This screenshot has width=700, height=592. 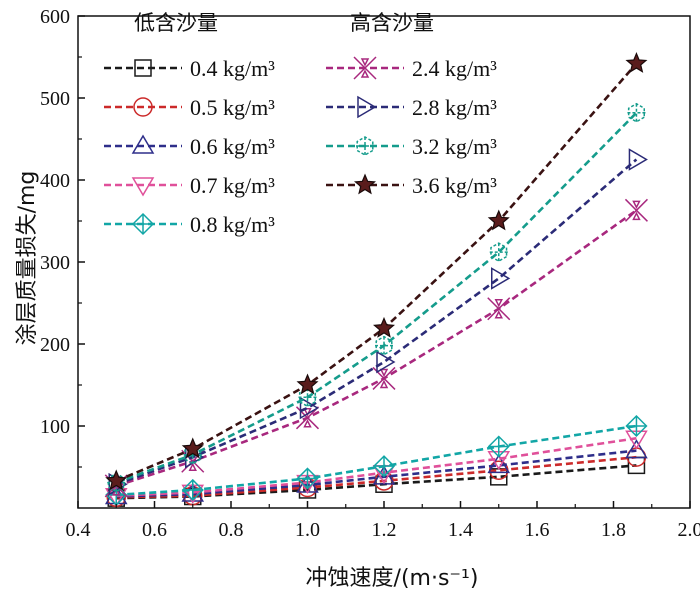 I want to click on legend-item: 2.4 kg/m³, so click(x=411, y=68).